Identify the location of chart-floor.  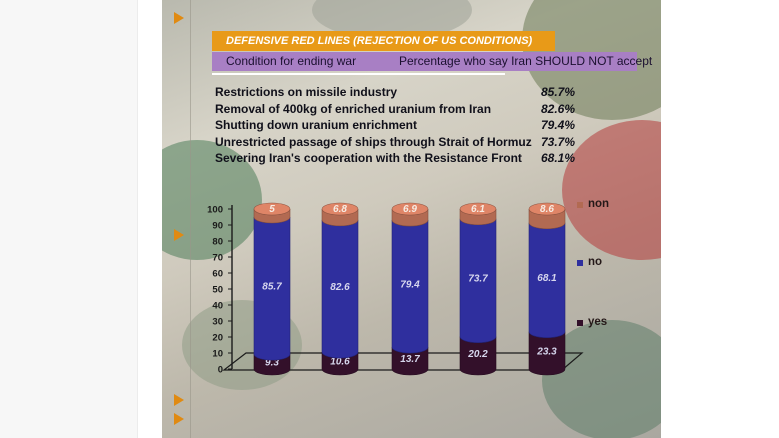
(403, 361).